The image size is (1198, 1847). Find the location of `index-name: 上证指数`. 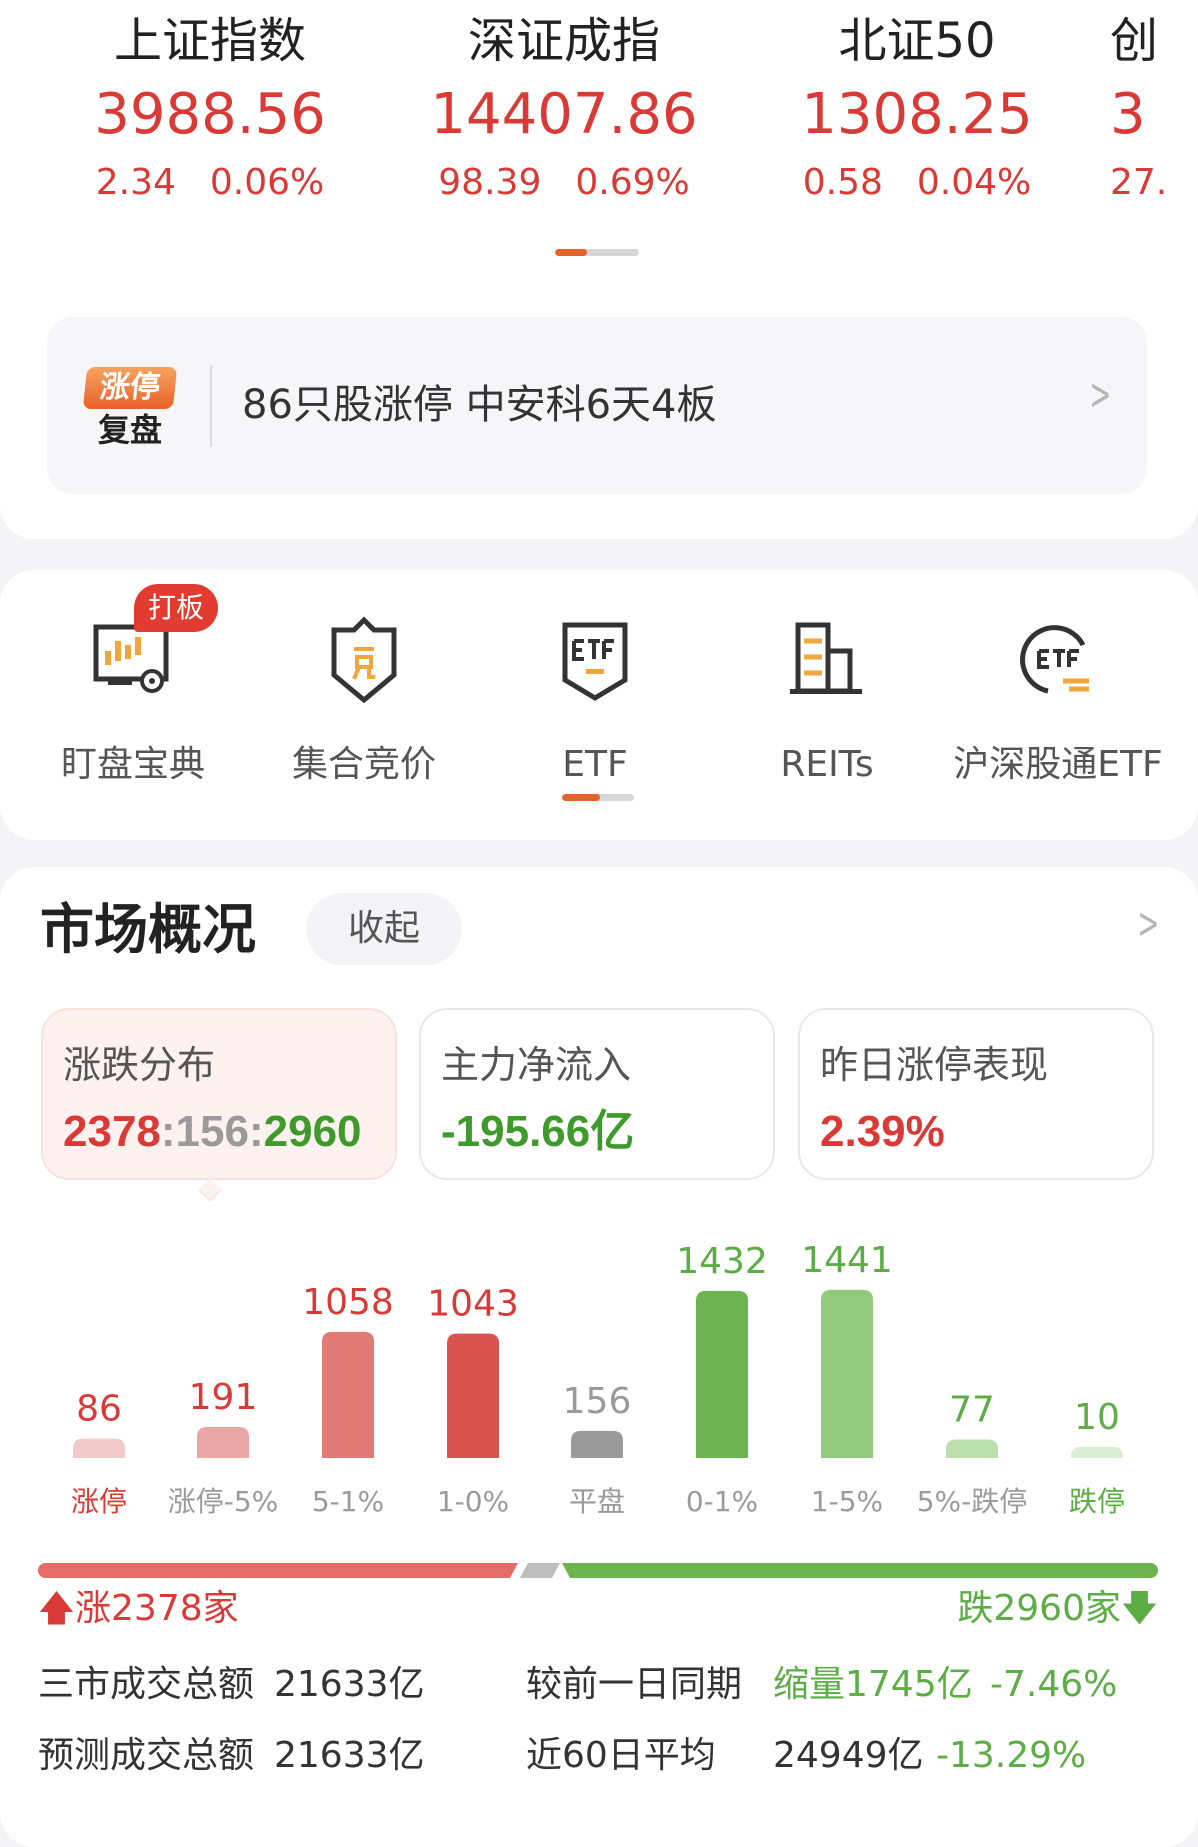

index-name: 上证指数 is located at coordinates (209, 41).